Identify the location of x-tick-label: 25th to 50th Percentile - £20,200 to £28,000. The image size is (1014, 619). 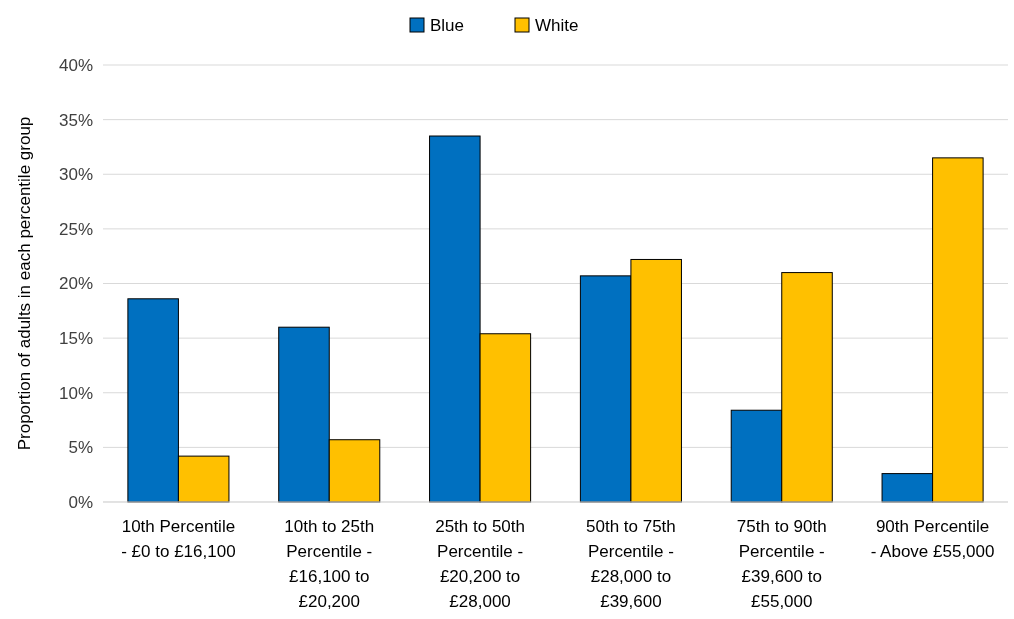
(480, 564).